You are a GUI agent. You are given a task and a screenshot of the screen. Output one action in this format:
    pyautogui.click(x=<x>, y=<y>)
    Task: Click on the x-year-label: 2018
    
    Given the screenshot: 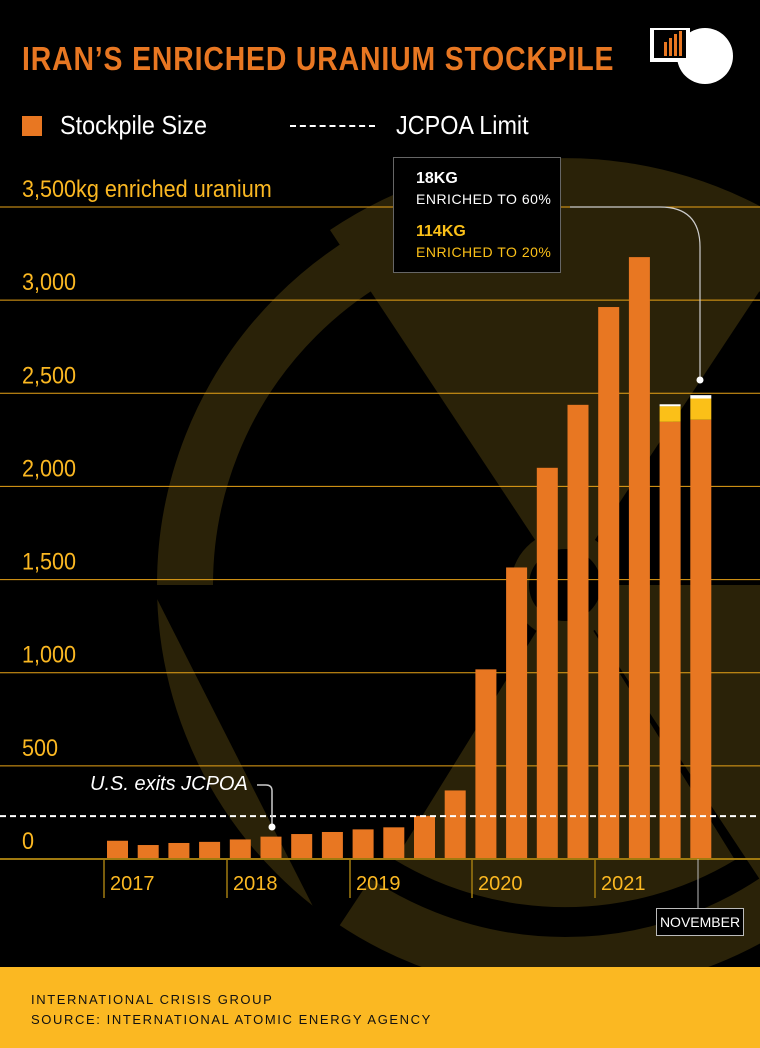 What is the action you would take?
    pyautogui.click(x=255, y=884)
    